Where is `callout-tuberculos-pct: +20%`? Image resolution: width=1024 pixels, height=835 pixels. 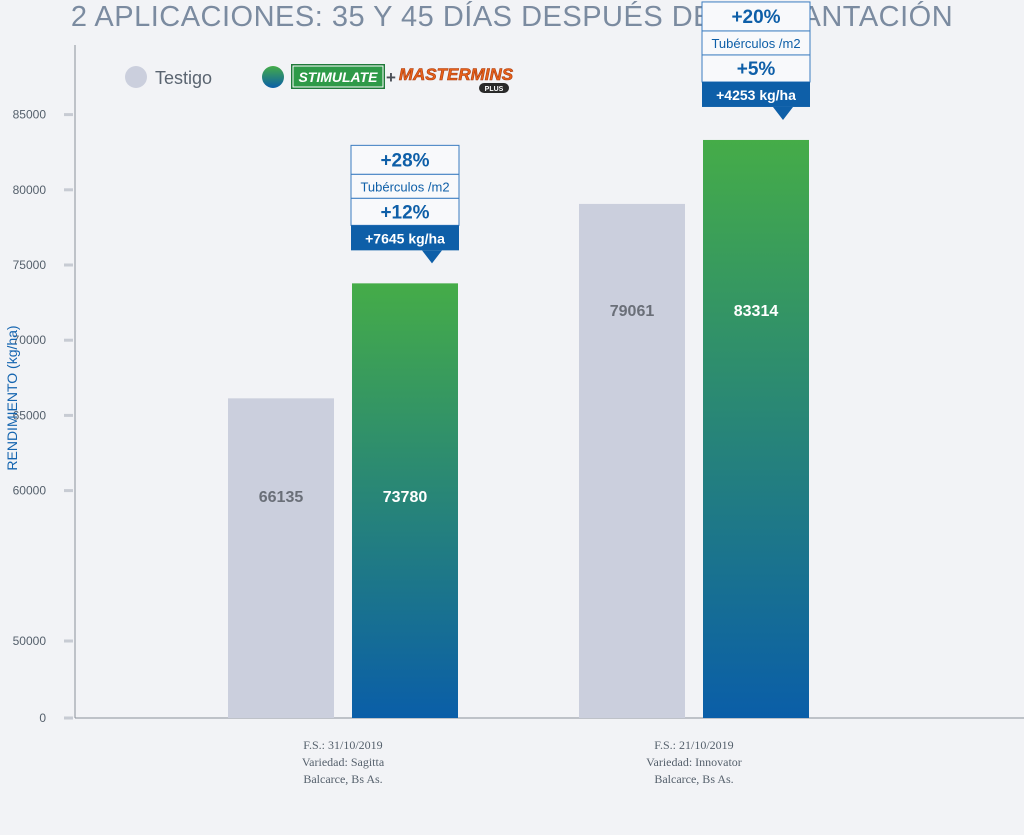
callout-tuberculos-pct: +20% is located at coordinates (755, 17).